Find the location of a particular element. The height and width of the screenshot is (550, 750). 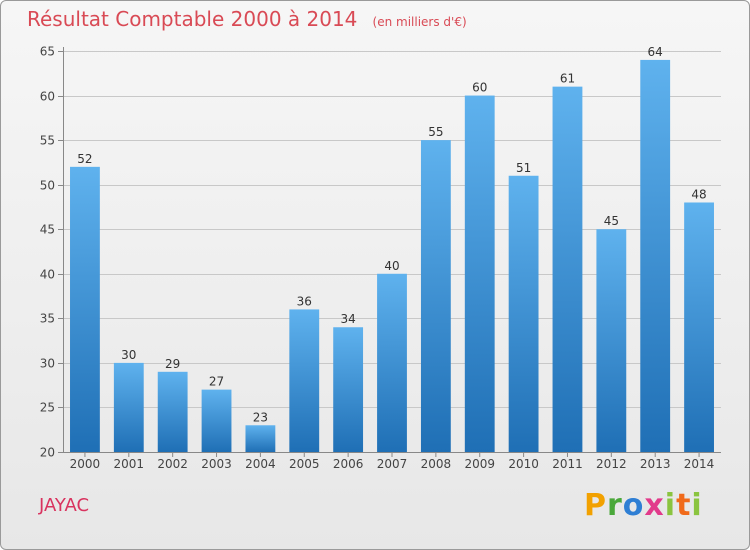

data-label-2010: 51 is located at coordinates (523, 168).